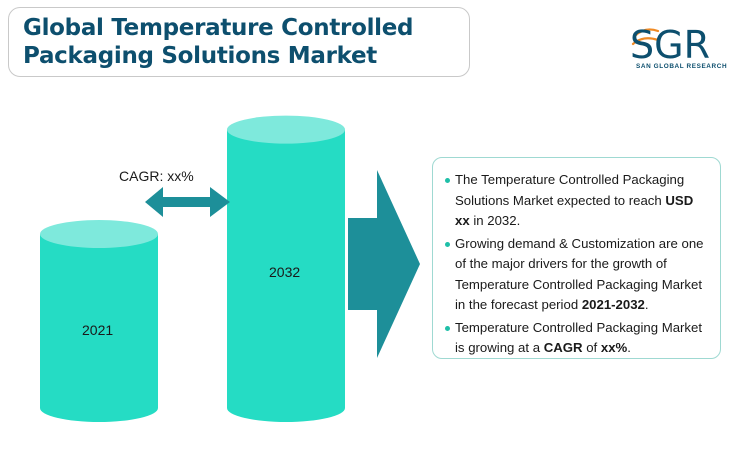 The height and width of the screenshot is (450, 735). Describe the element at coordinates (495, 220) in the screenshot. I see `info-bullet-run: in 2032.` at that location.